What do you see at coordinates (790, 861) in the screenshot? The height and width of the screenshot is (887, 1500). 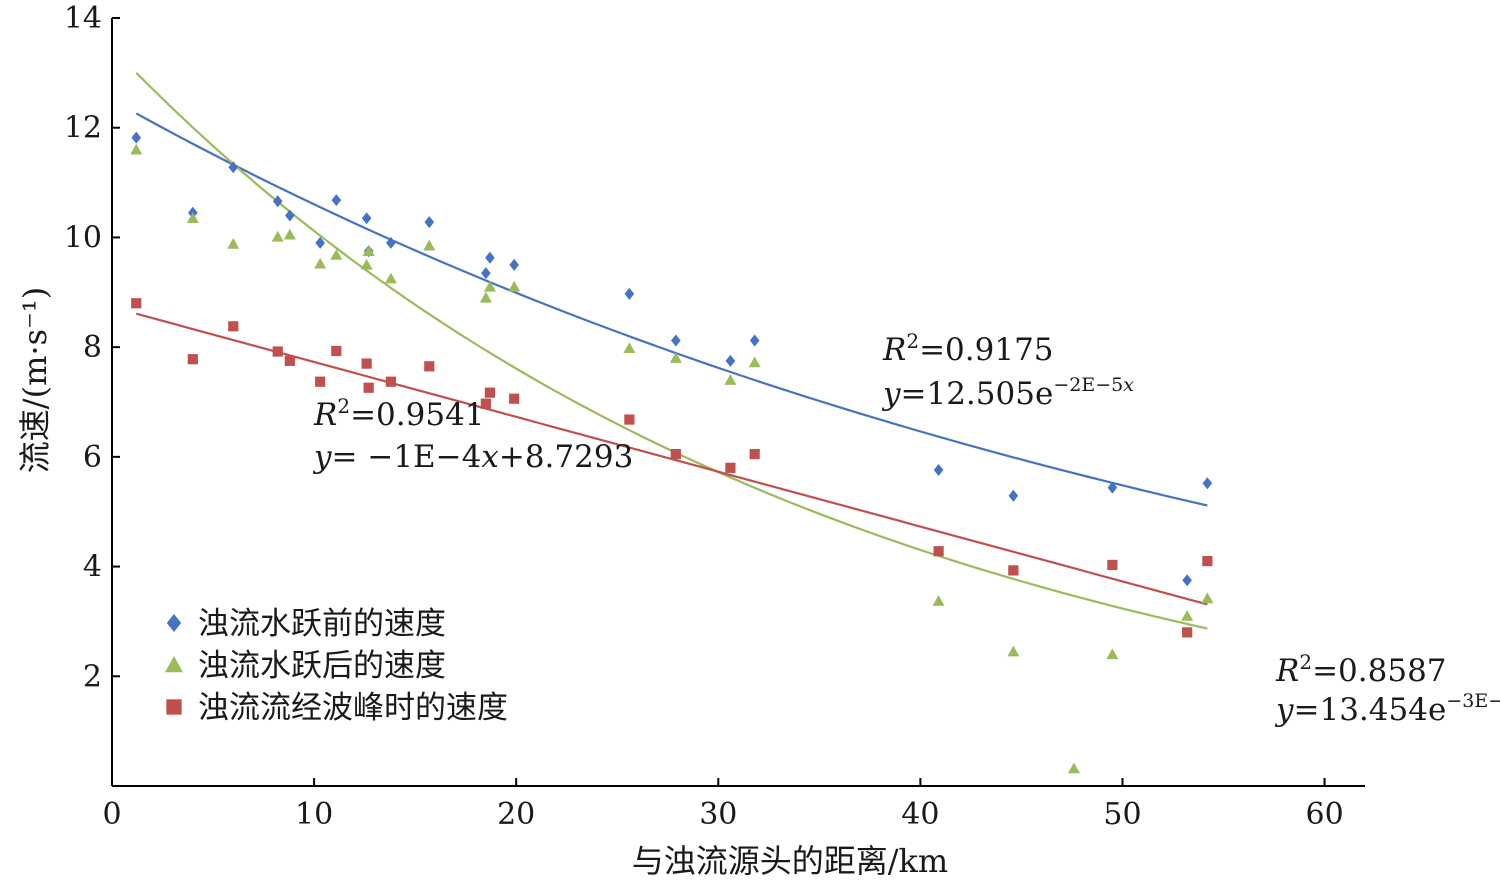 I see `x-axis-label: 与浊流源头的距离/km` at bounding box center [790, 861].